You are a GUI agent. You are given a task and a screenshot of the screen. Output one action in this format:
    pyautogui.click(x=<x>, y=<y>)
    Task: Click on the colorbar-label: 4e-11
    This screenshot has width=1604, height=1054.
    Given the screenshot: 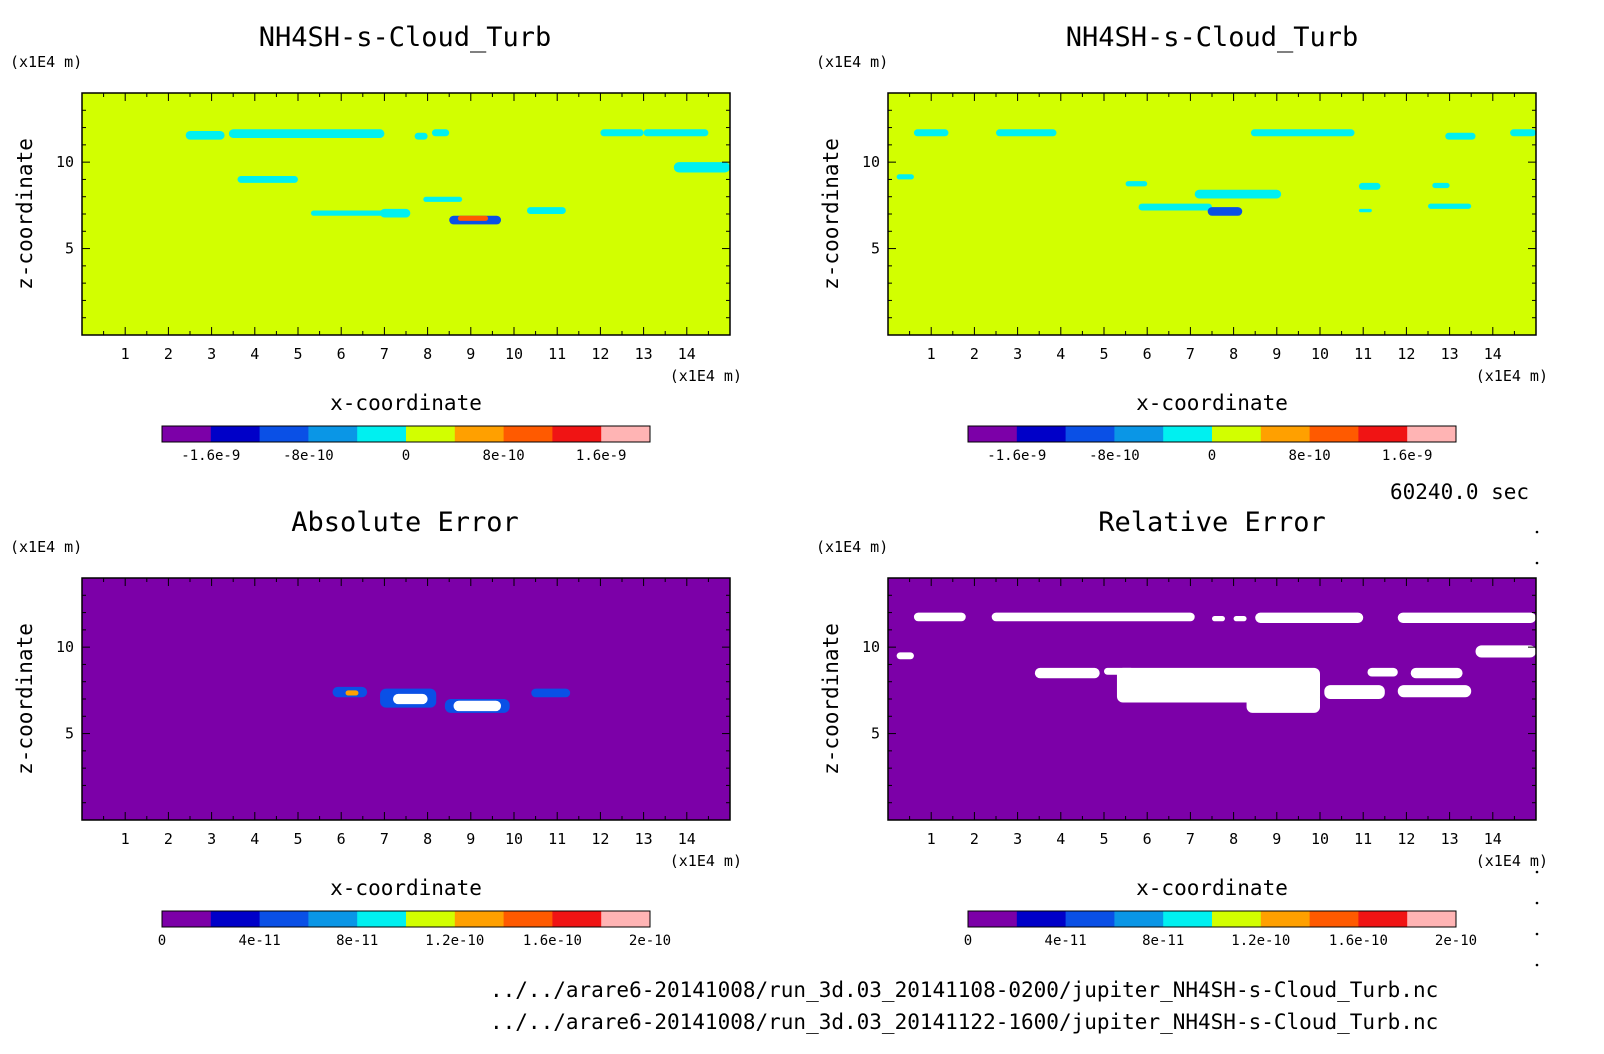 What is the action you would take?
    pyautogui.click(x=1066, y=941)
    